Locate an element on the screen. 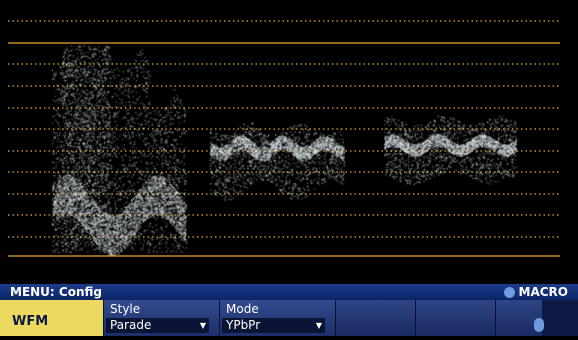 This screenshot has height=340, width=578. mode-value: YPbPr is located at coordinates (243, 325).